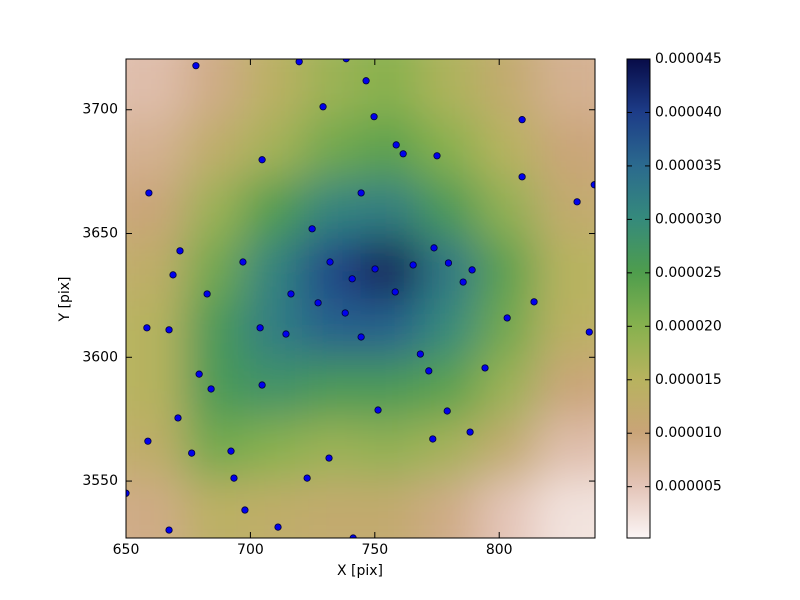  What do you see at coordinates (688, 219) in the screenshot?
I see `colorbar-tick-label: 0.000030` at bounding box center [688, 219].